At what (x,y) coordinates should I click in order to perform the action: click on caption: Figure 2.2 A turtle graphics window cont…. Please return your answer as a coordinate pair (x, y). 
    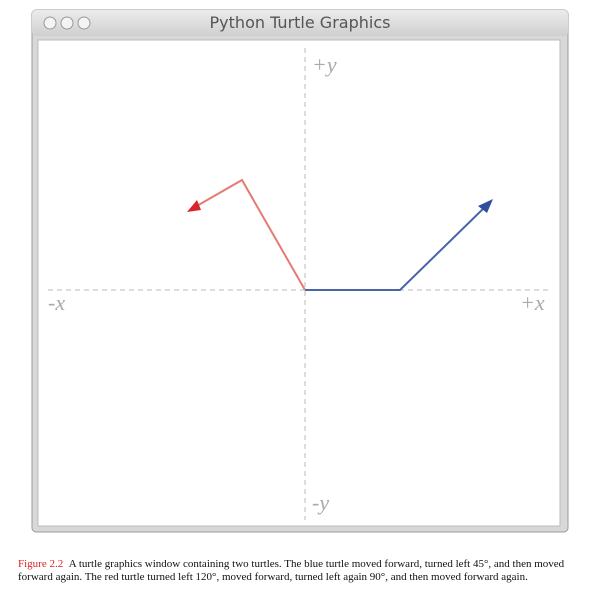
    Looking at the image, I should click on (300, 571).